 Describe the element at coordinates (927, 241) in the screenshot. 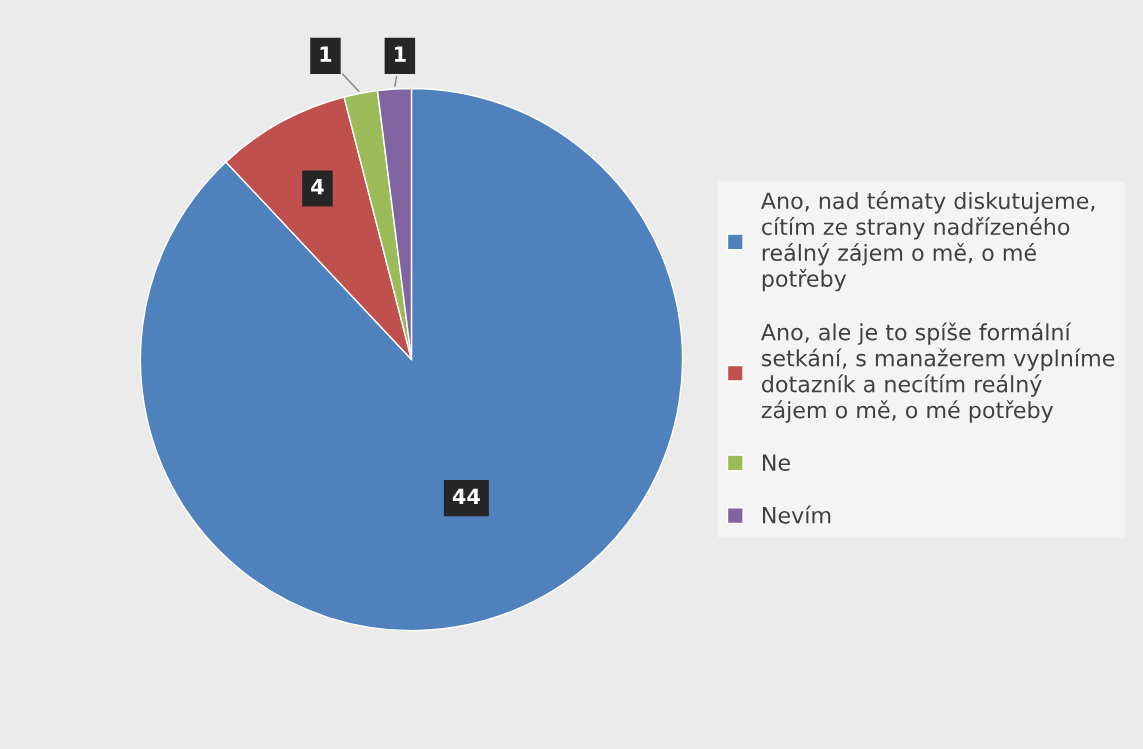

I see `legend-label: Ano, nad tématy diskutujeme, cítím ze strany nadřízeného reálný zájem o mě, o mé potřeby` at that location.